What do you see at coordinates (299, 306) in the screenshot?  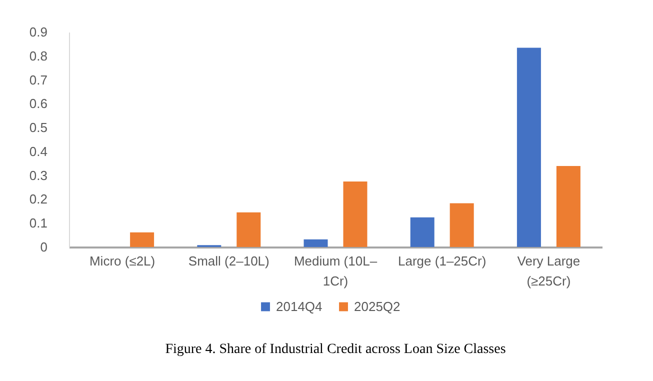 I see `legend-label: 2014Q4` at bounding box center [299, 306].